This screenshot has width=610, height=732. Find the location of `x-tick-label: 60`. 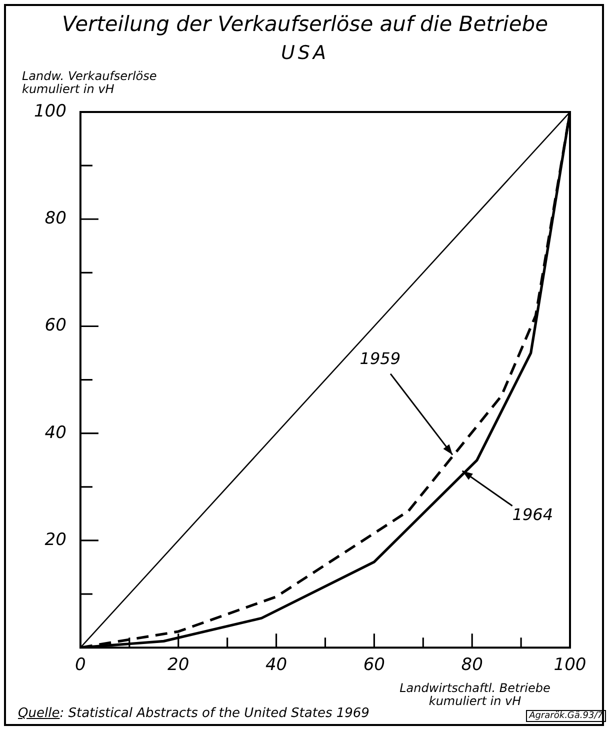

x-tick-label: 60 is located at coordinates (374, 665).